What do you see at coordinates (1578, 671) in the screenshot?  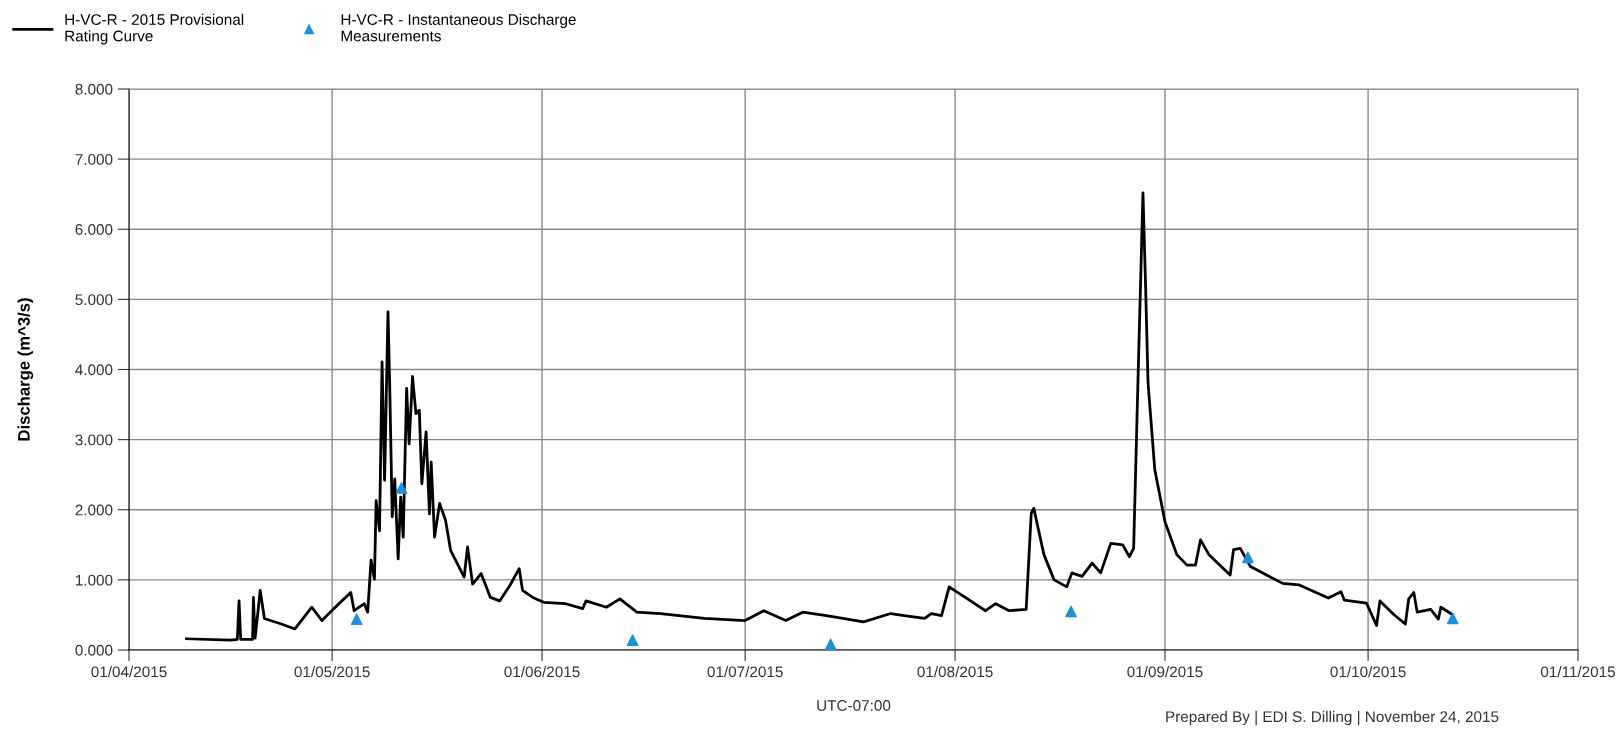 I see `x-tick-label: 01/11/2015` at bounding box center [1578, 671].